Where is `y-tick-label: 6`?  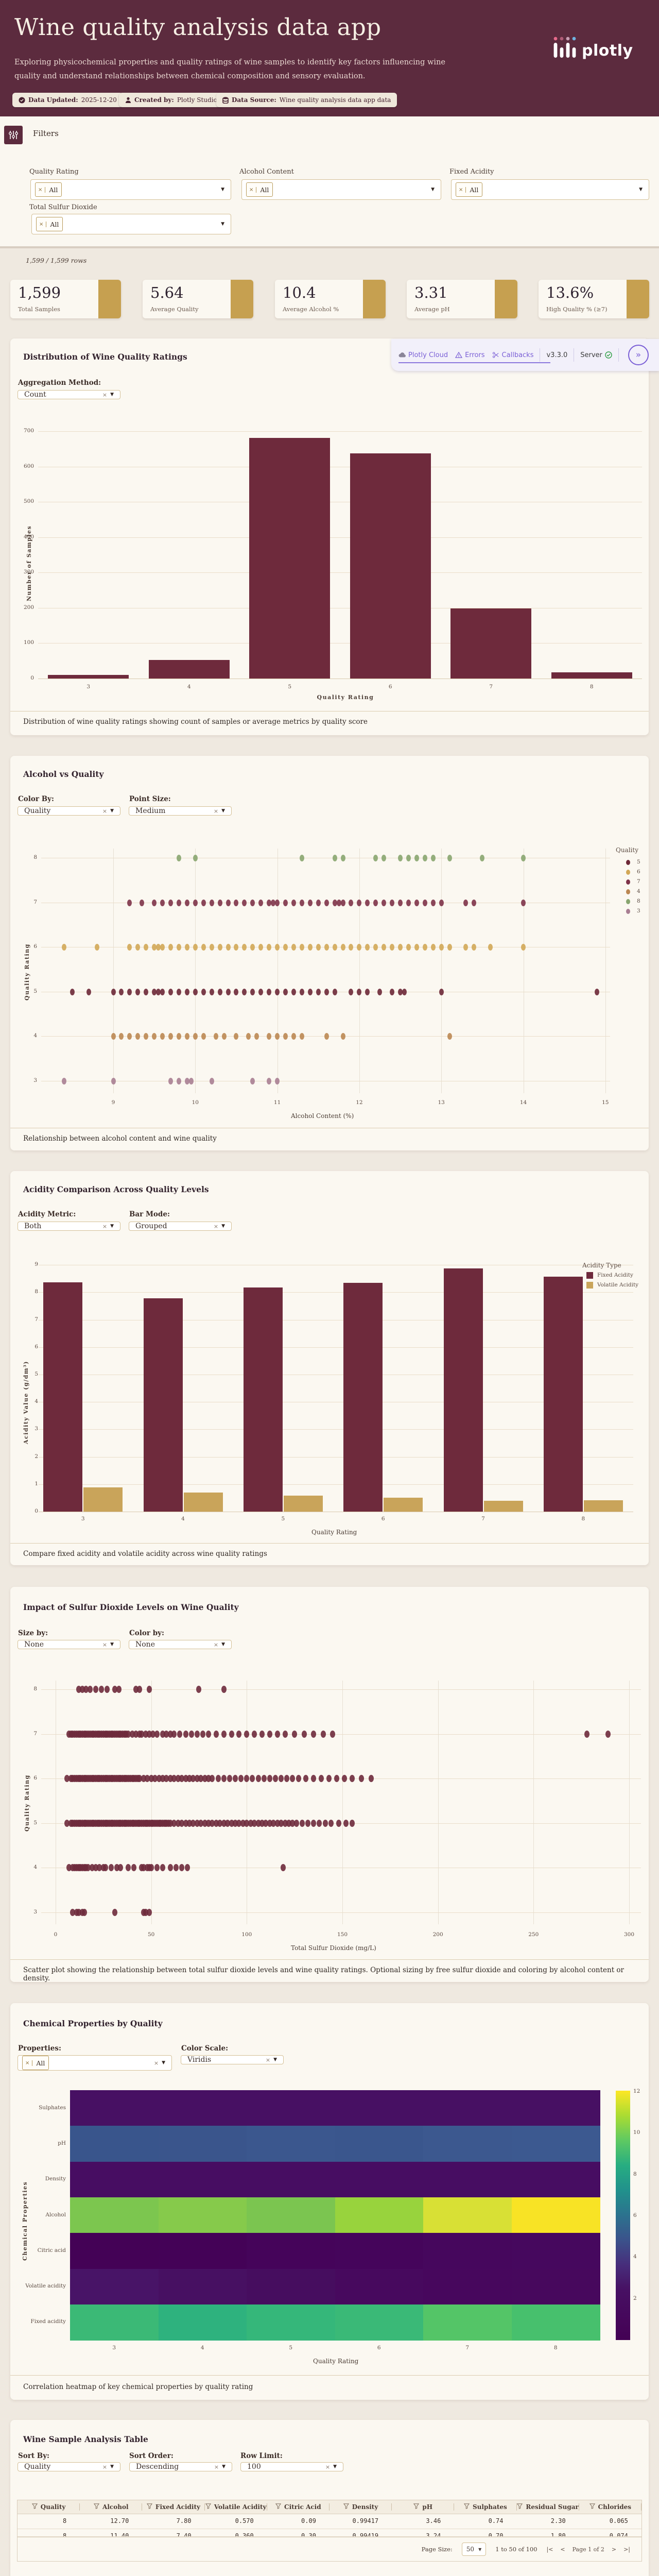 y-tick-label: 6 is located at coordinates (35, 946).